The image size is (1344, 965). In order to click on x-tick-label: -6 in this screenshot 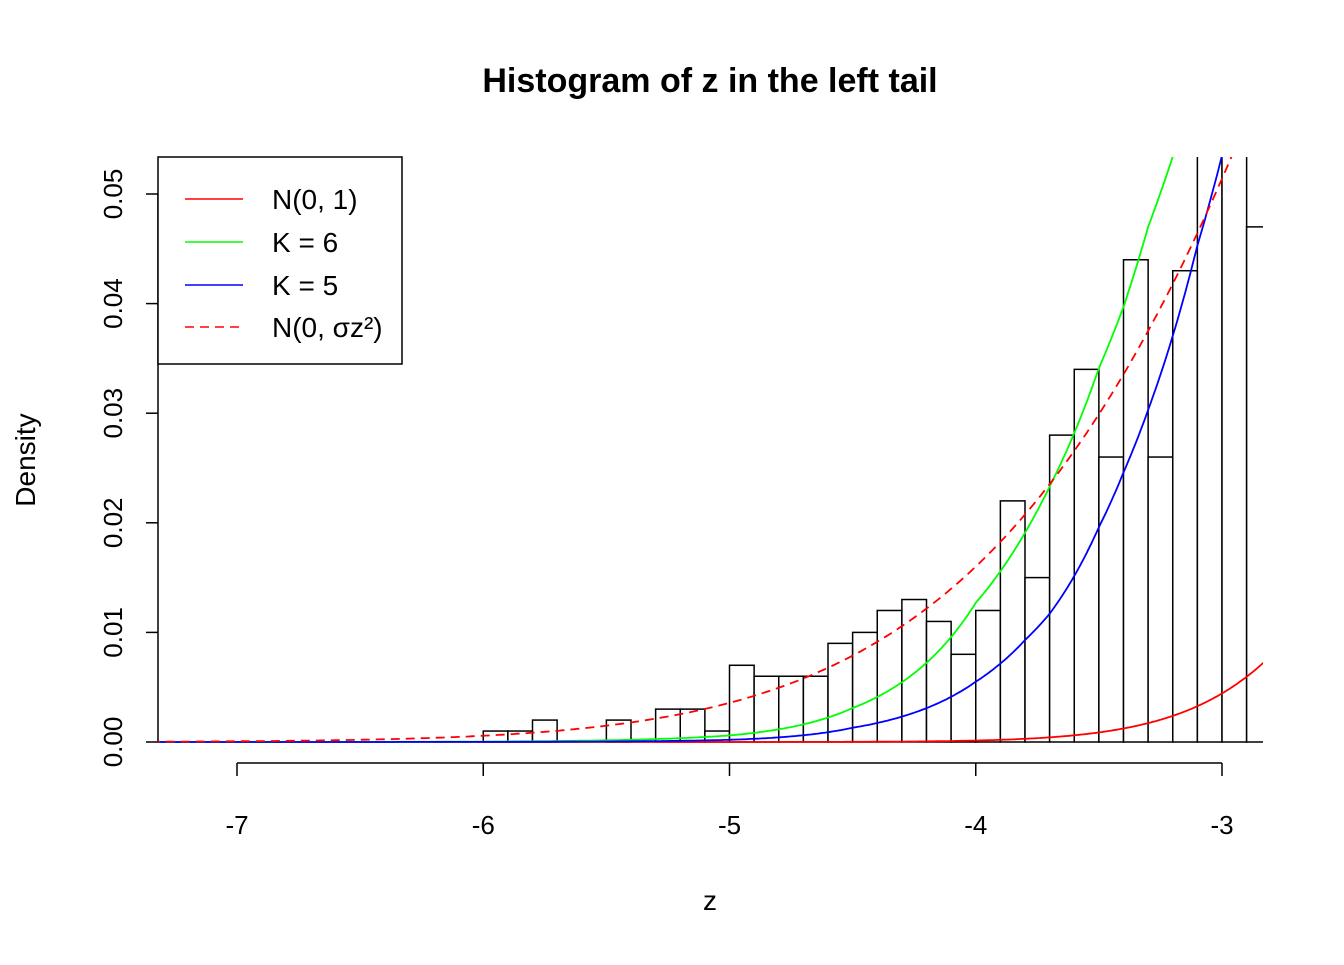, I will do `click(483, 825)`.